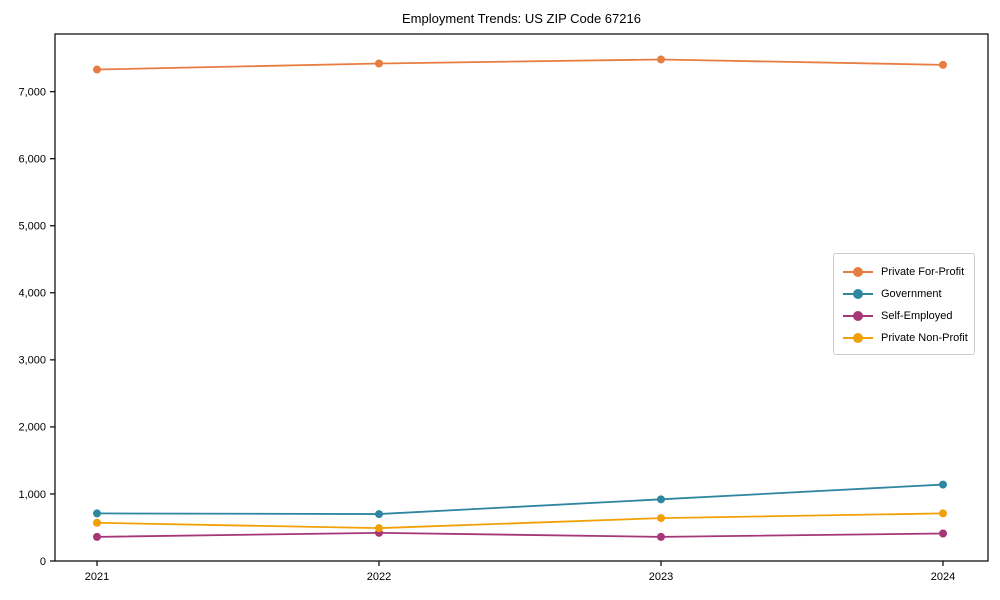 The width and height of the screenshot is (1000, 600). I want to click on y-axis-tick-label: 6,000, so click(32, 160).